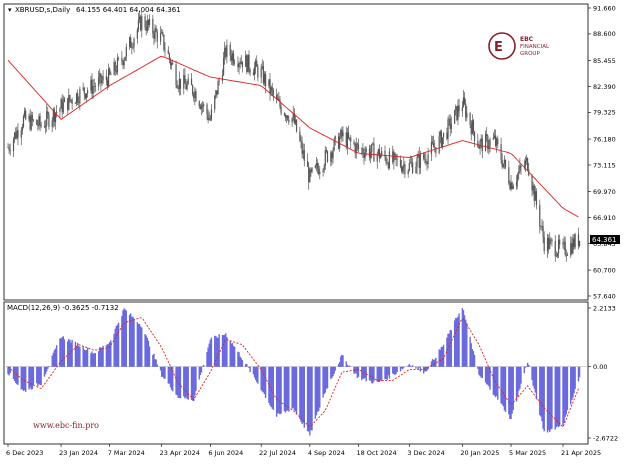  What do you see at coordinates (604, 139) in the screenshot?
I see `price-axis-label: 76.180` at bounding box center [604, 139].